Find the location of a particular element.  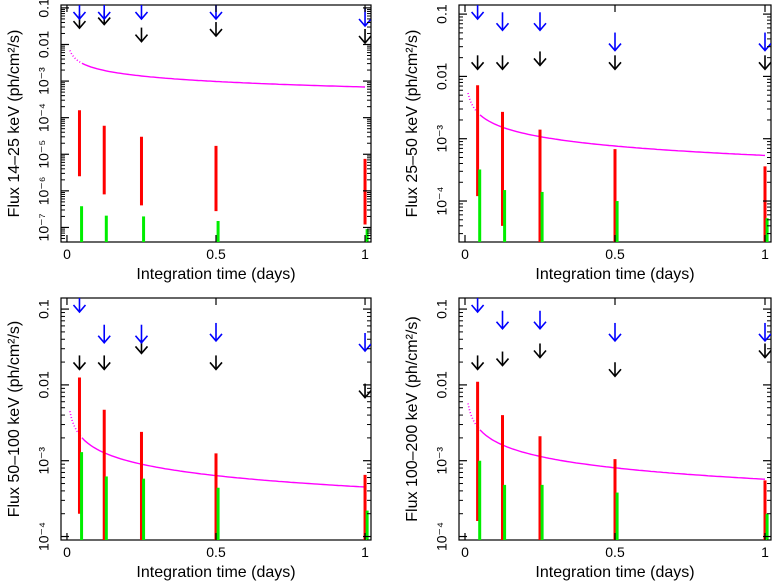

y-tick-label: 10⁻⁵ is located at coordinates (44, 154).